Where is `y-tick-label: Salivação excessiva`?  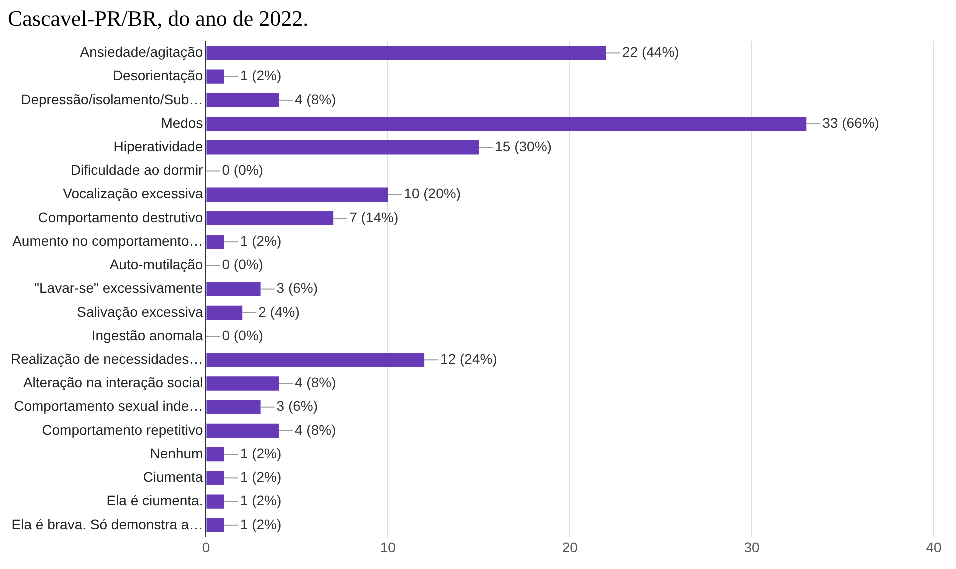 y-tick-label: Salivação excessiva is located at coordinates (140, 312).